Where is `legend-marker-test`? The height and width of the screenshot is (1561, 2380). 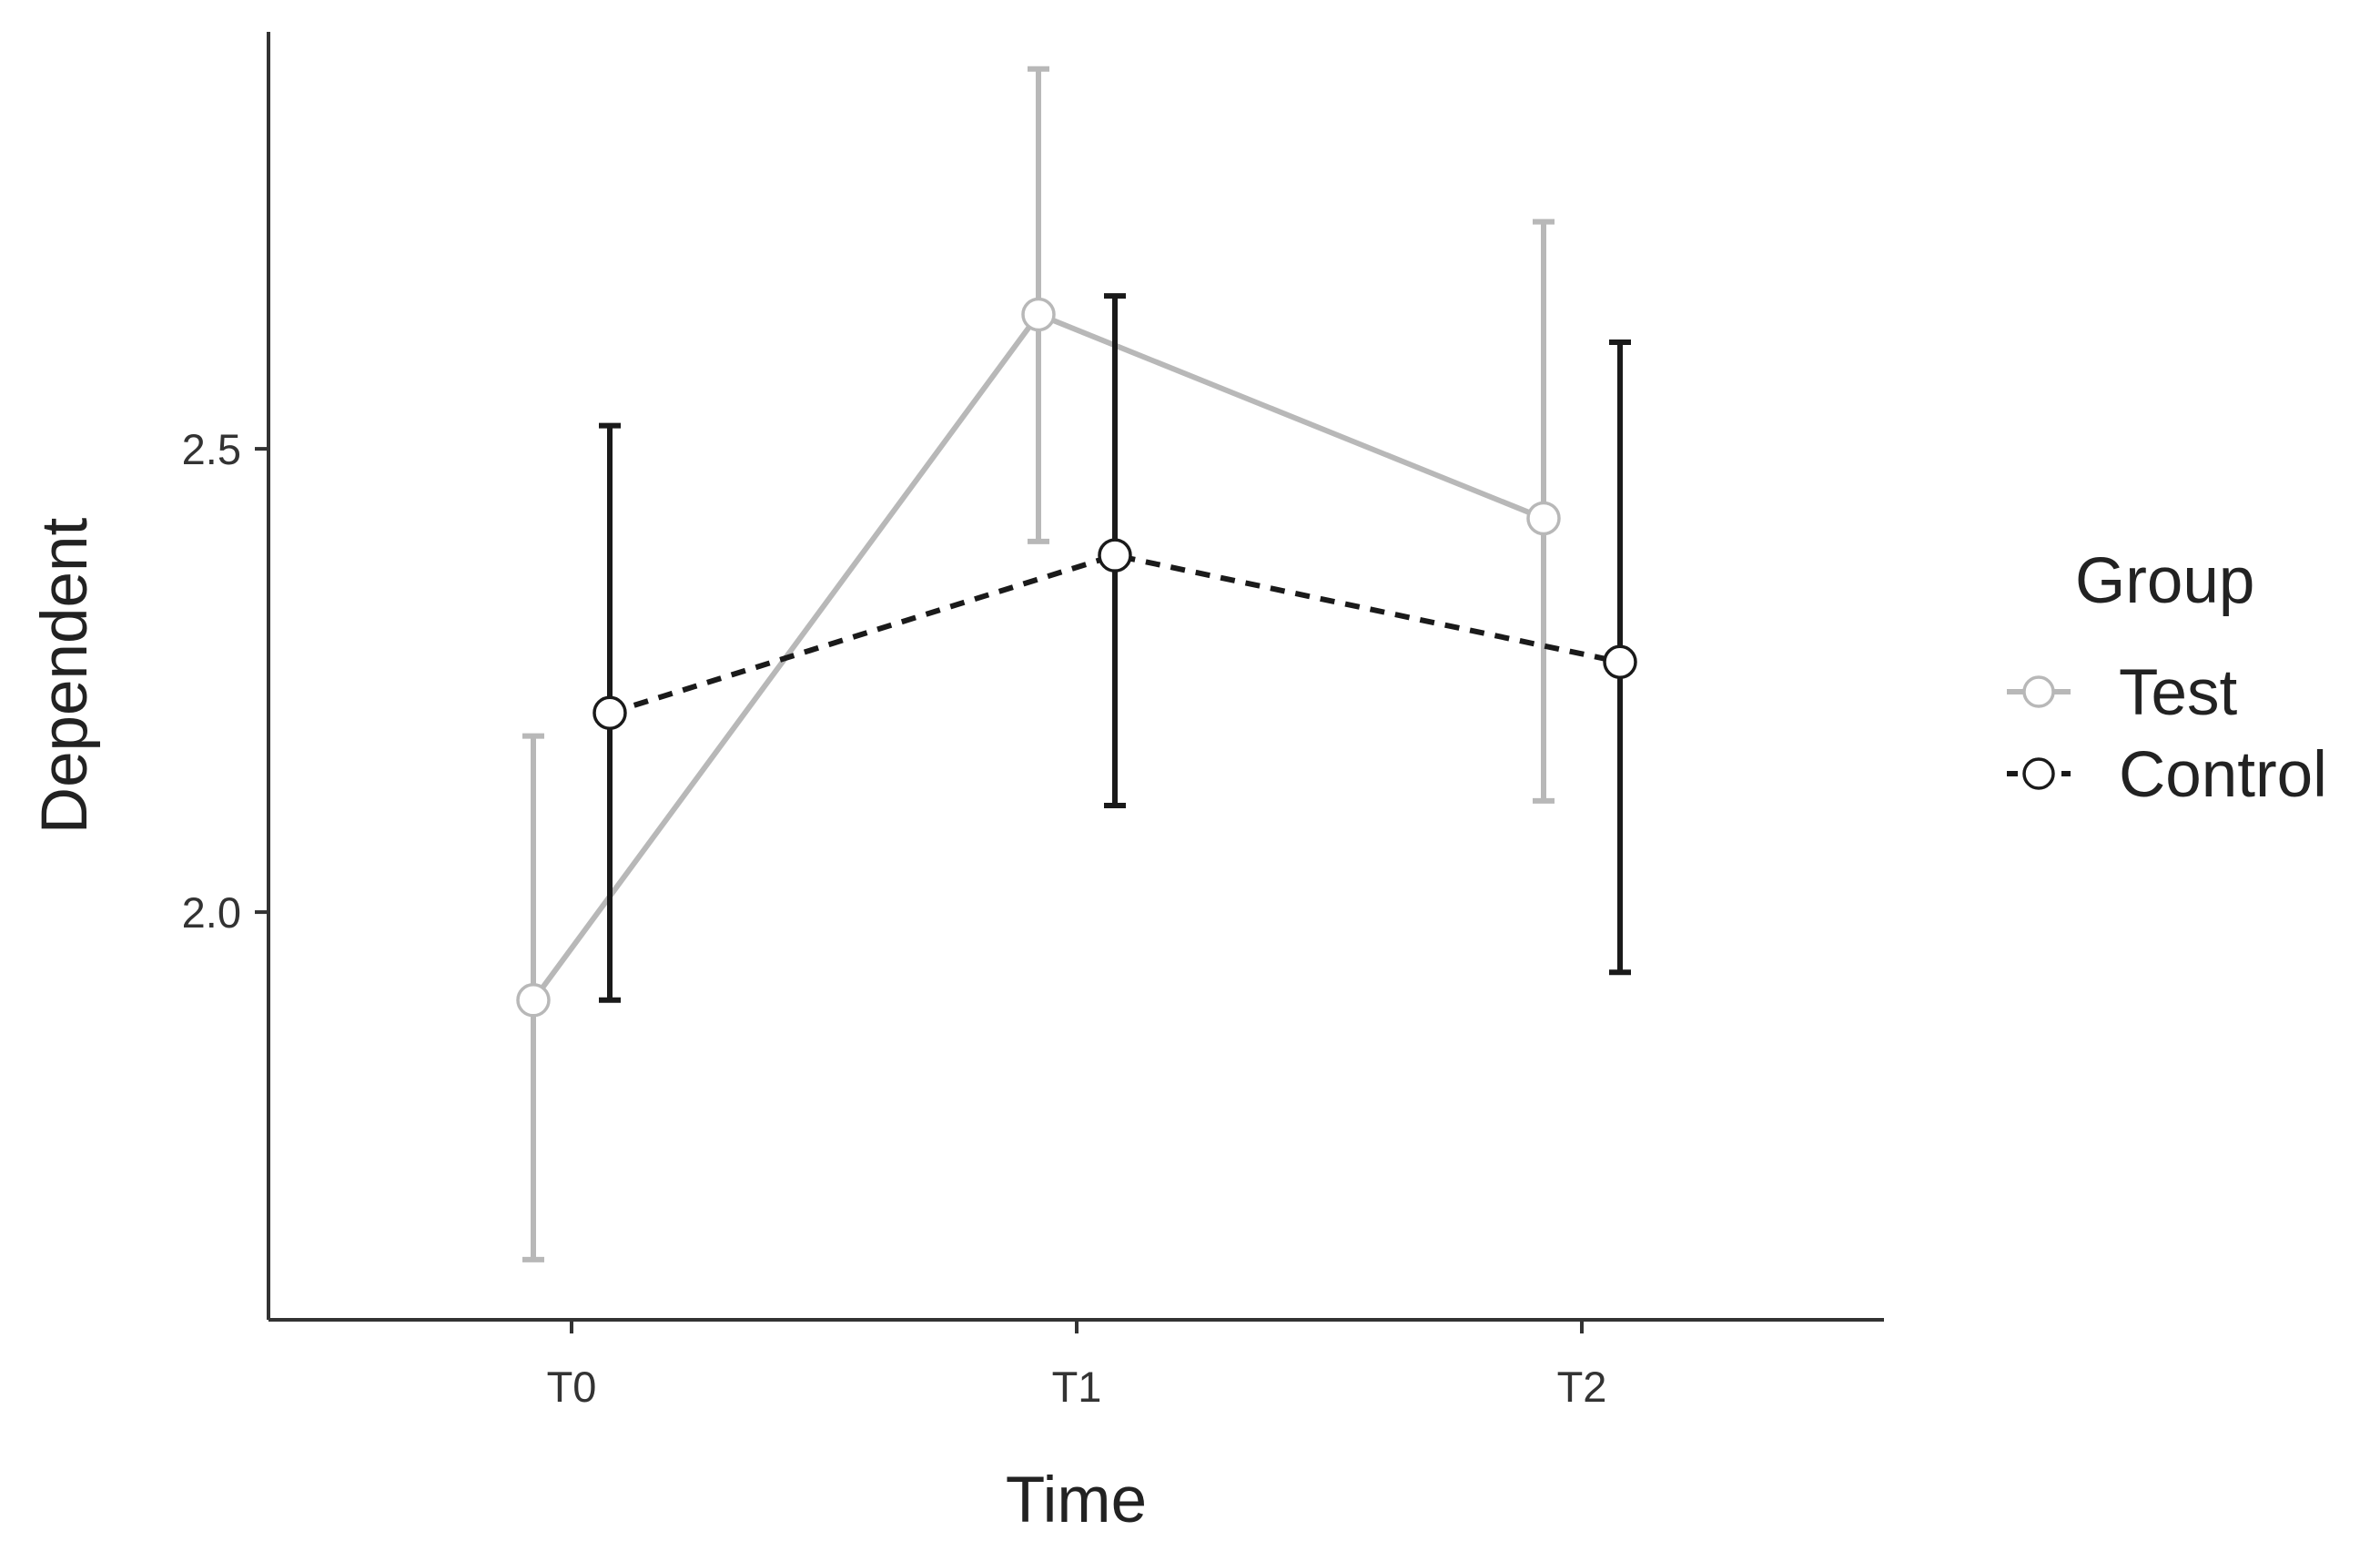
legend-marker-test is located at coordinates (2039, 691).